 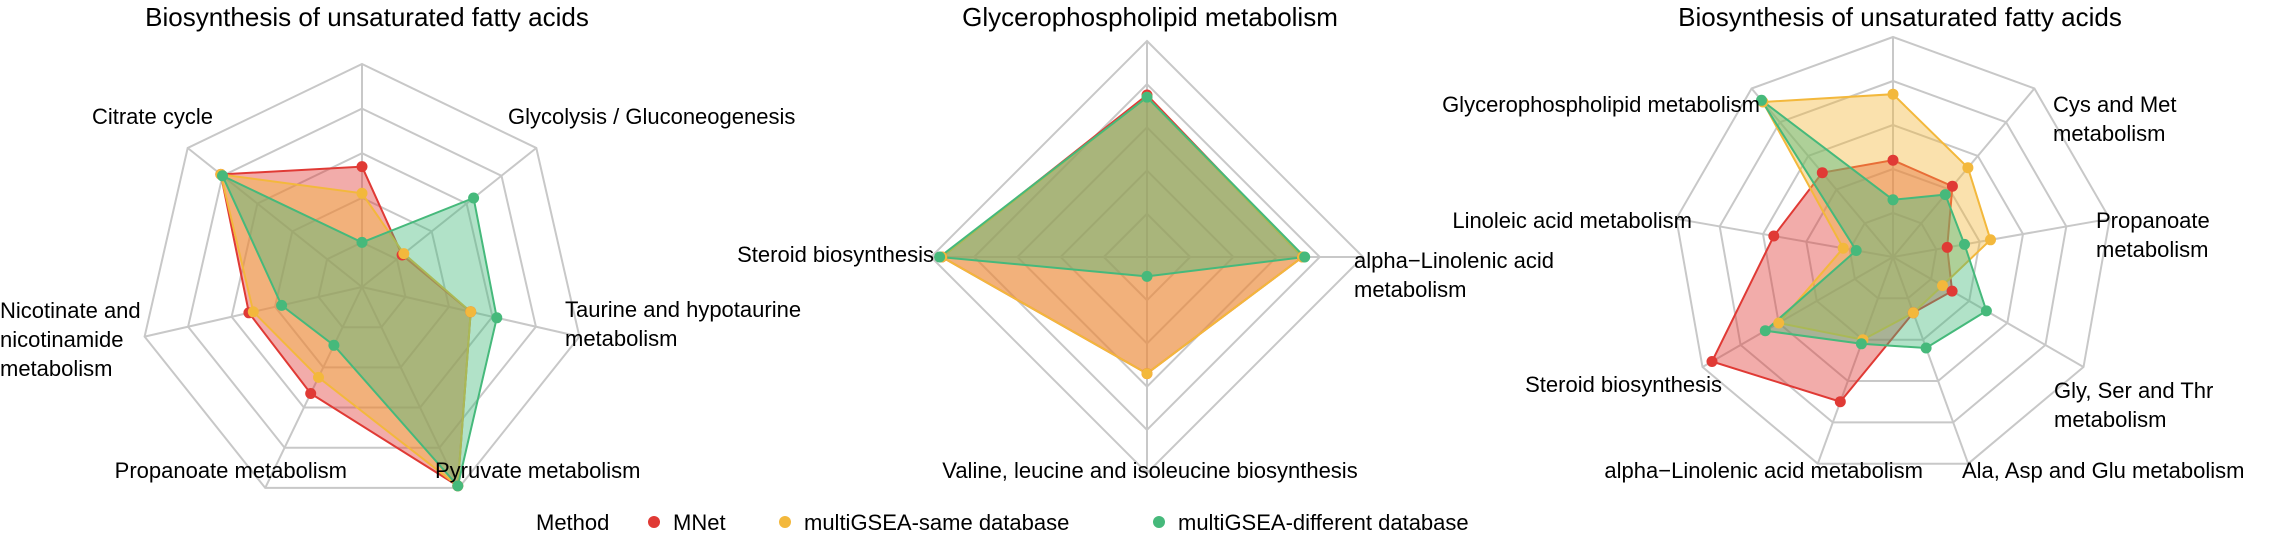 What do you see at coordinates (2103, 470) in the screenshot?
I see `chart-3-axis-label-ala: Ala, Asp and Glu metabolism` at bounding box center [2103, 470].